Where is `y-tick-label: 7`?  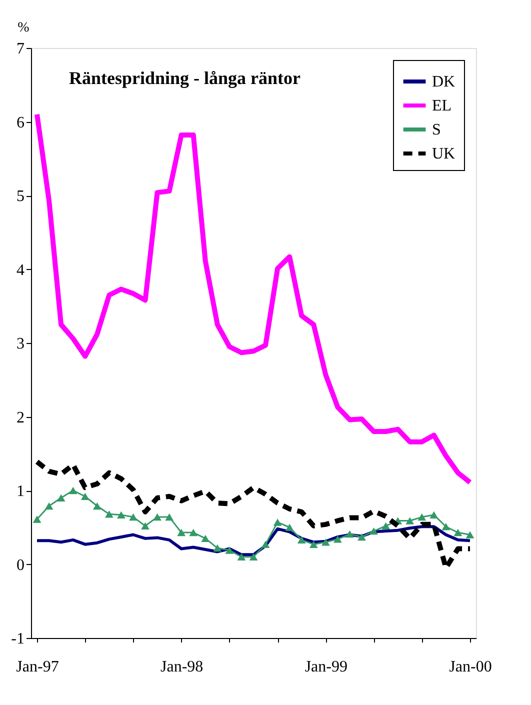 y-tick-label: 7 is located at coordinates (20, 49).